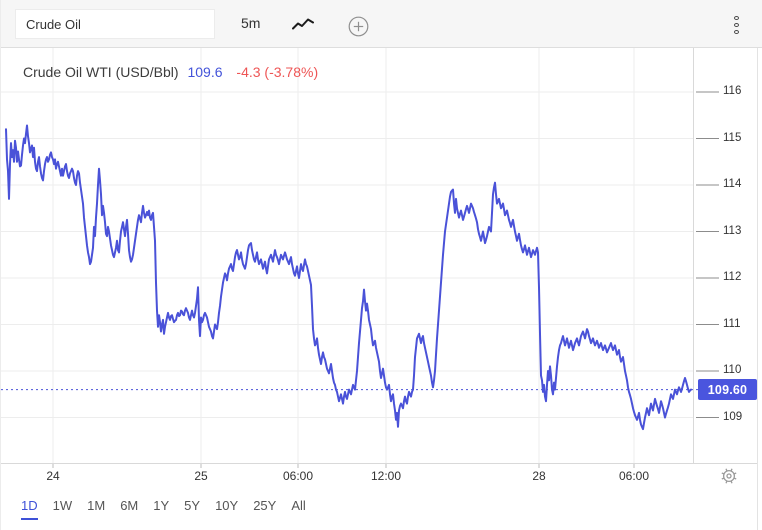 This screenshot has width=762, height=530. What do you see at coordinates (96, 505) in the screenshot?
I see `range-tab-1M: 1M` at bounding box center [96, 505].